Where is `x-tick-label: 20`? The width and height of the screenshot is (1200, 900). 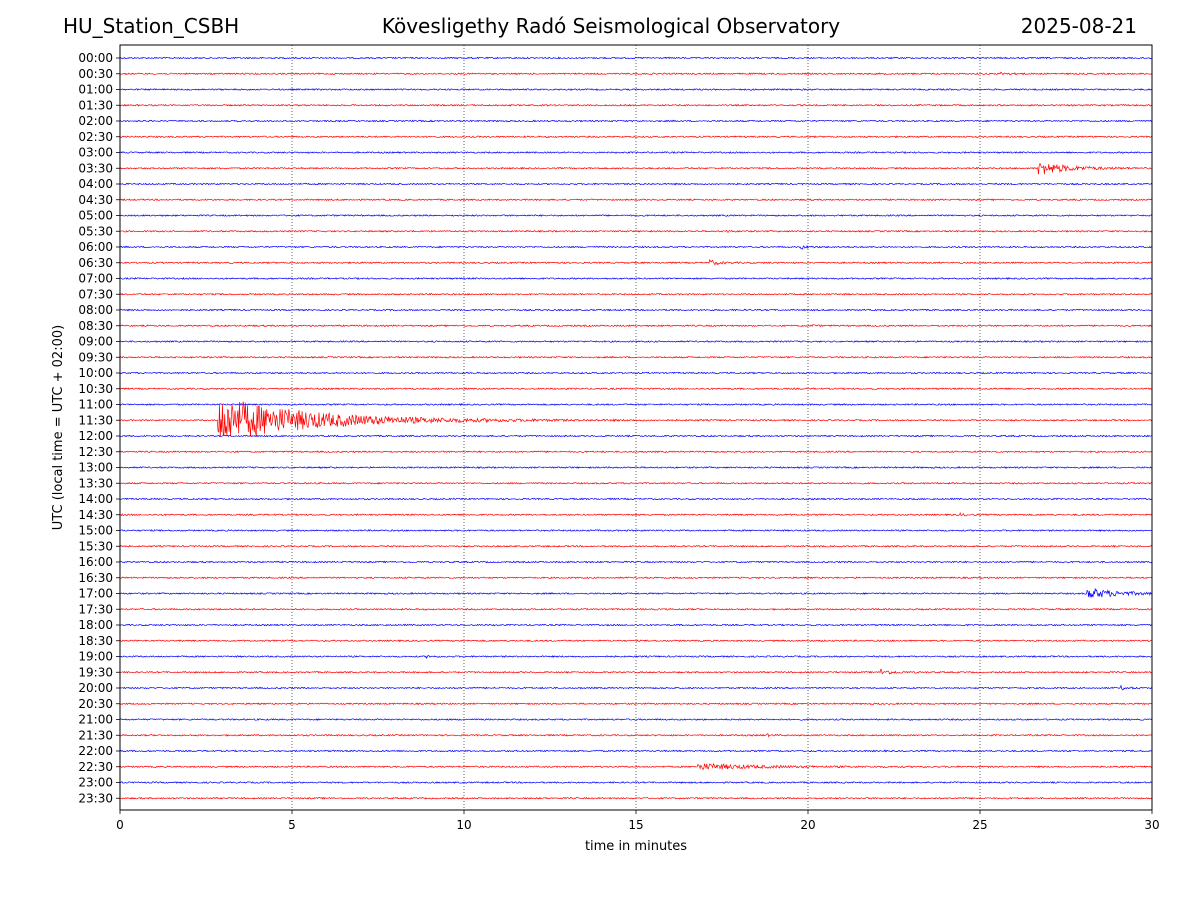
x-tick-label: 20 is located at coordinates (807, 825).